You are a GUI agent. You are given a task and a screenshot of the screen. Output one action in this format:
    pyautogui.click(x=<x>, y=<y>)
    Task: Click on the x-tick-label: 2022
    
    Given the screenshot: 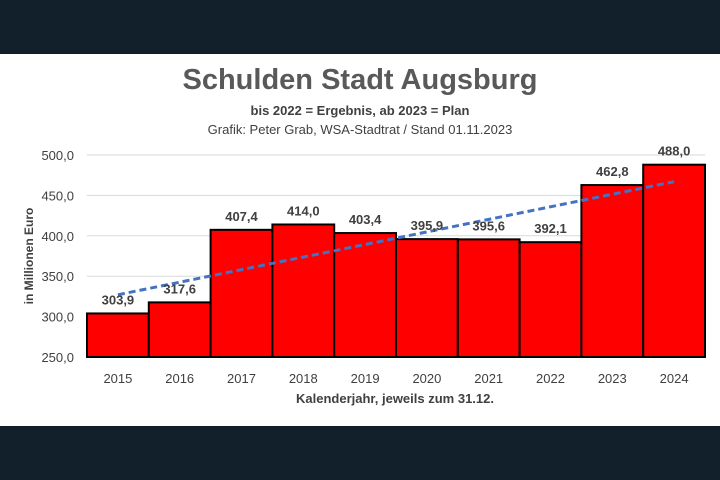 What is the action you would take?
    pyautogui.click(x=550, y=378)
    